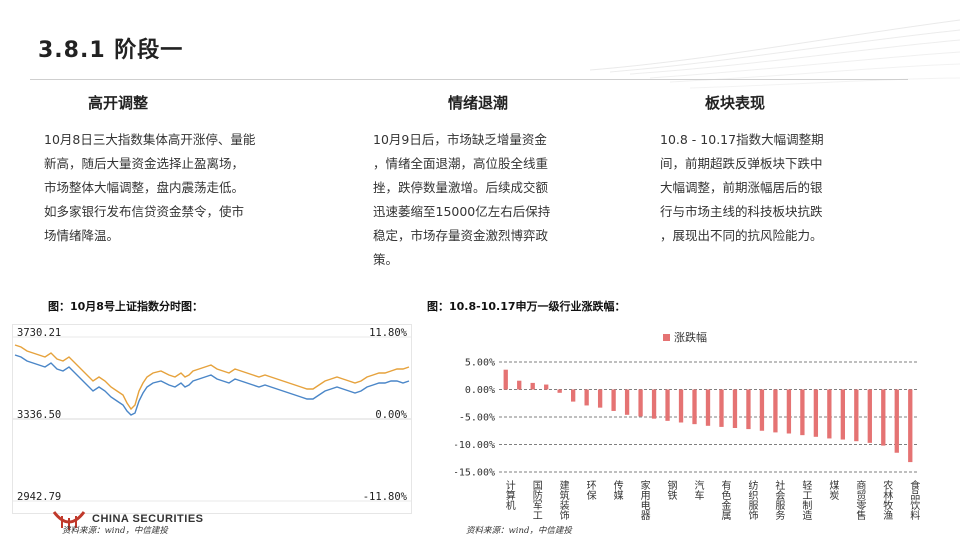 The height and width of the screenshot is (540, 960). What do you see at coordinates (384, 497) in the screenshot?
I see `pct-bottom-label: -11.80%` at bounding box center [384, 497].